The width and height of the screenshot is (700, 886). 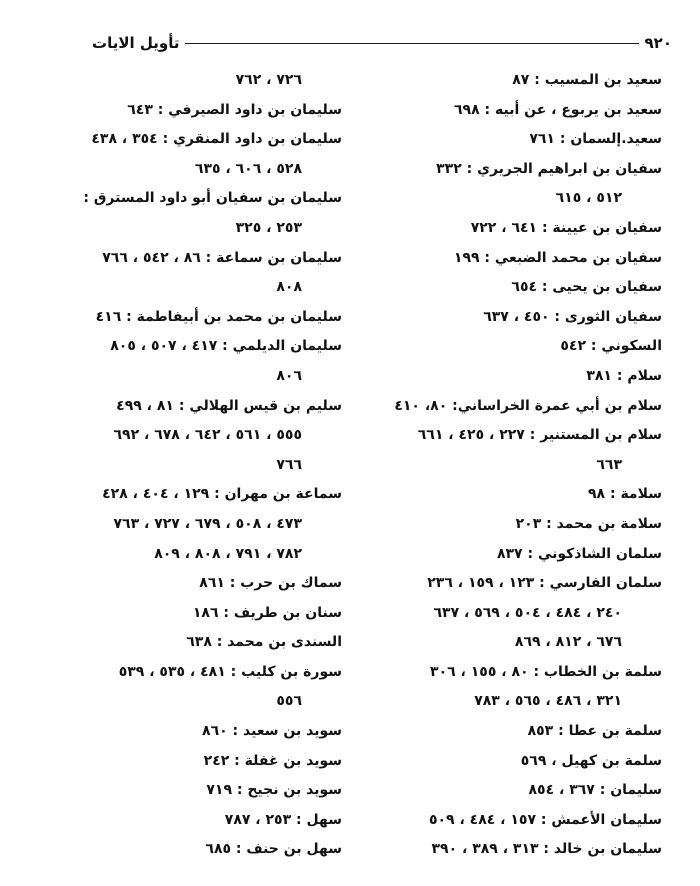 What do you see at coordinates (528, 405) in the screenshot?
I see `index-entry: سلام بن أبي عمرة الخراساني: ٨٠، ٤١٠` at bounding box center [528, 405].